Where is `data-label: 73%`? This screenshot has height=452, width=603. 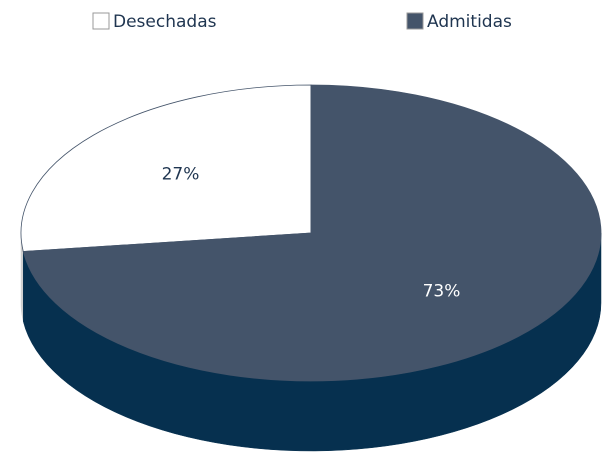
data-label: 73% is located at coordinates (442, 292).